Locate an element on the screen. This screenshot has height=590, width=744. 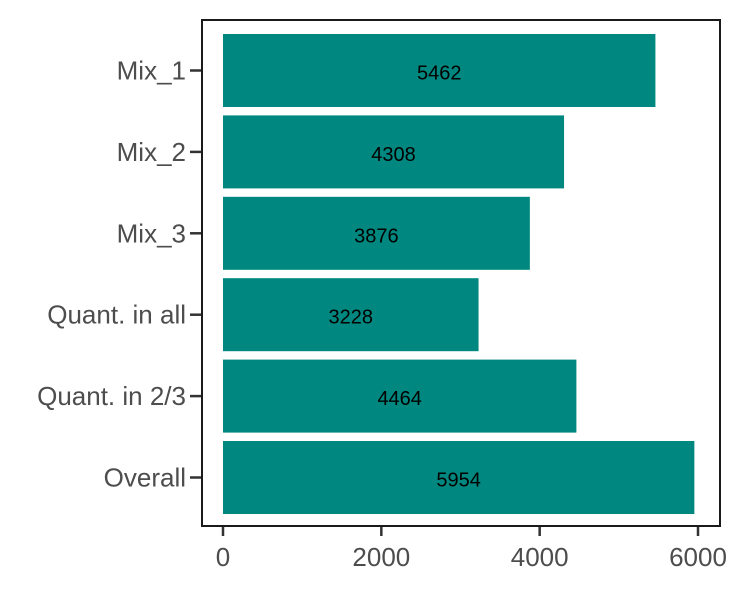
value-labels-group: 5462 4308 3876 3228 4464 5954 is located at coordinates (405, 277).